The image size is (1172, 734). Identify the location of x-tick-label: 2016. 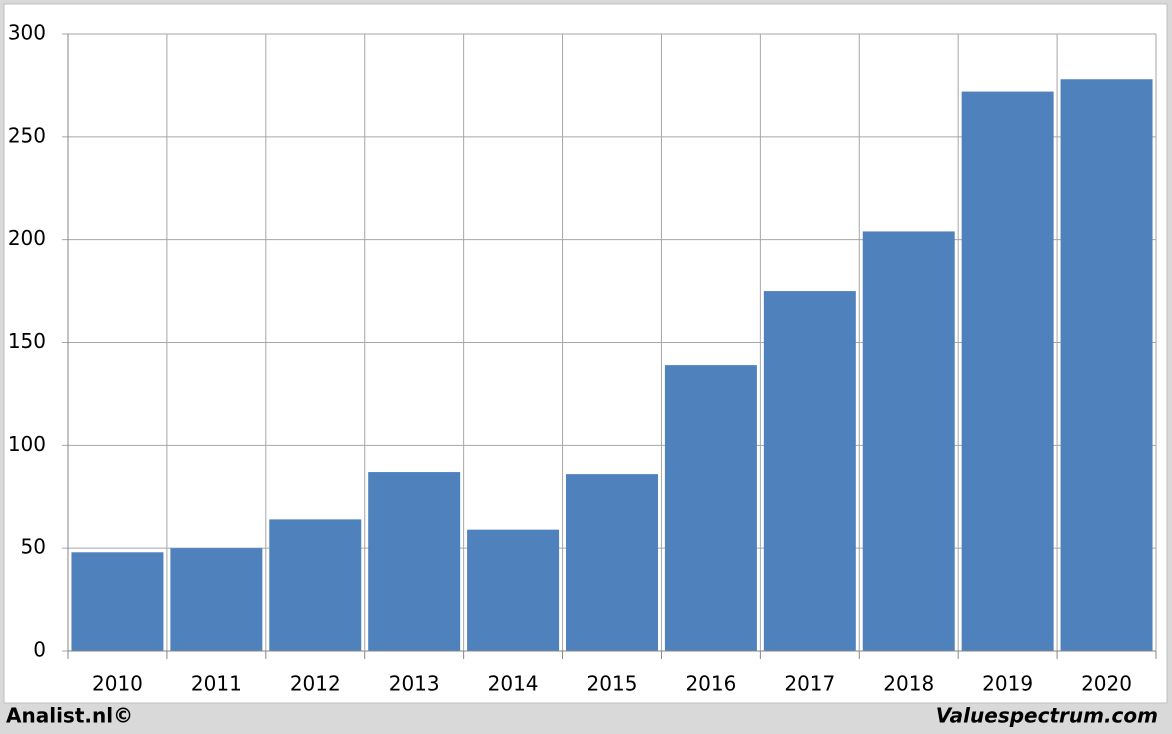
(710, 684).